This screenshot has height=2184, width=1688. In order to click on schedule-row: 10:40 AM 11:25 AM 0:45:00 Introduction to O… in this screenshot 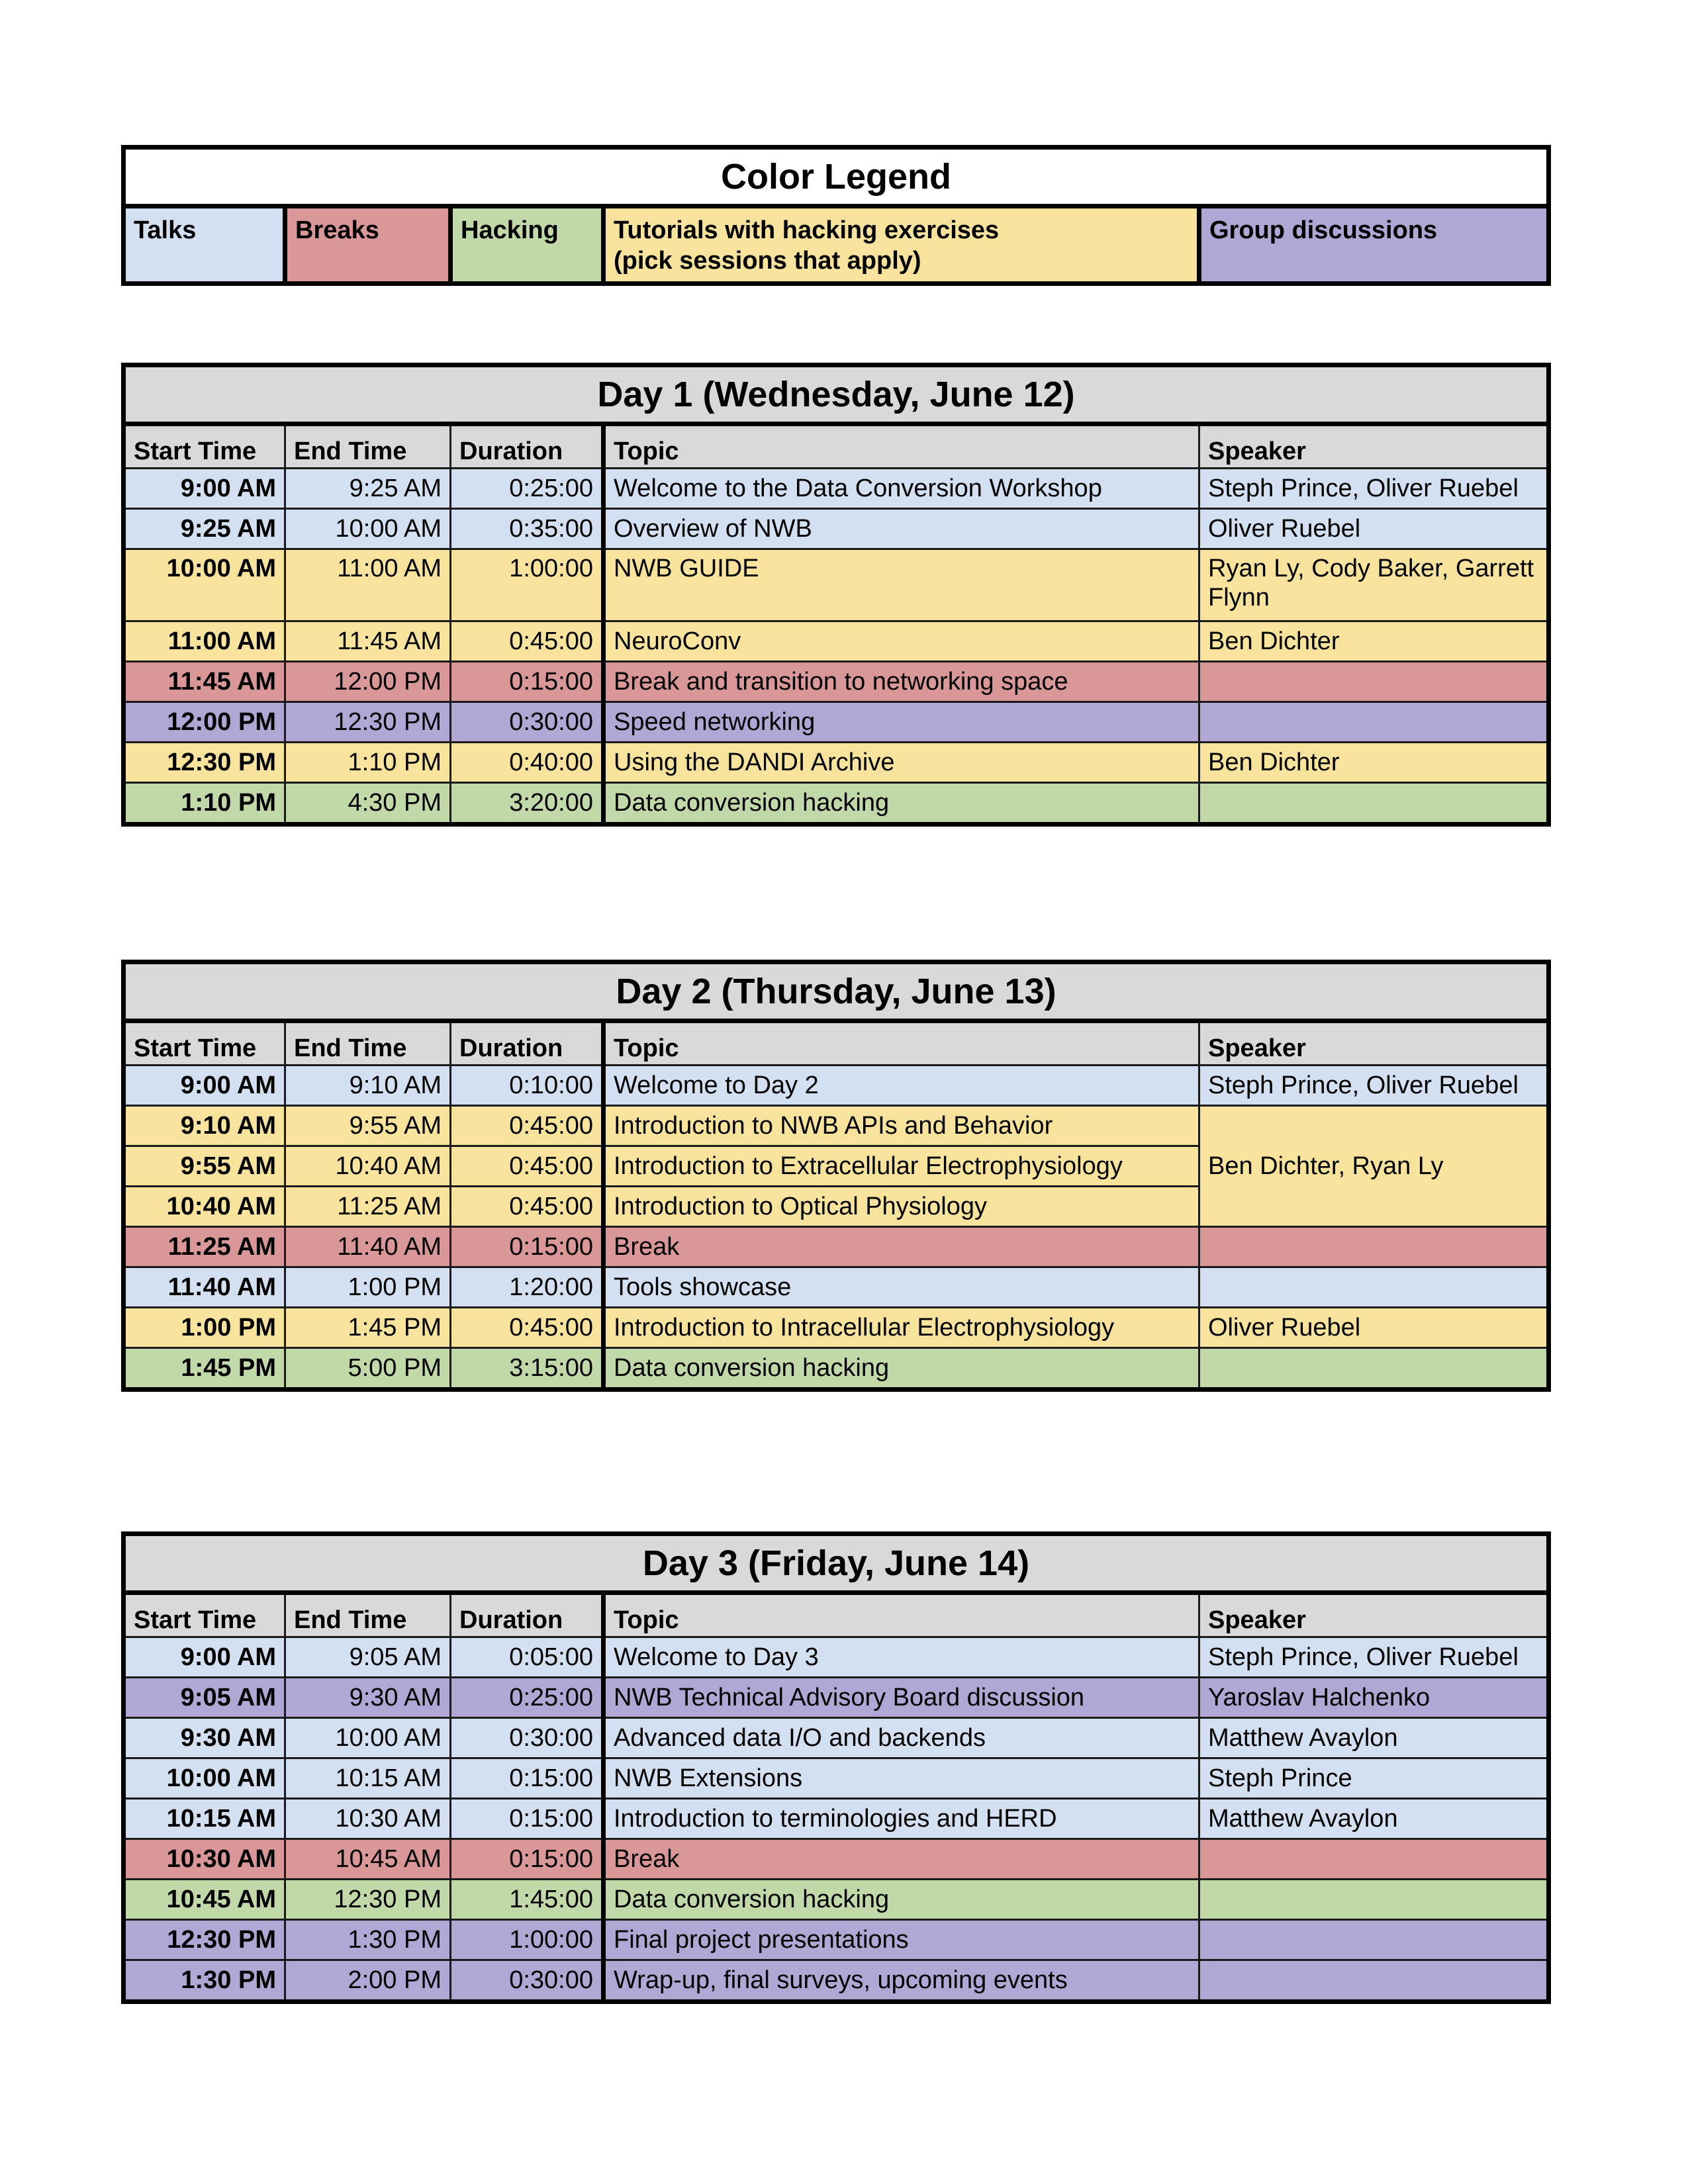, I will do `click(835, 1206)`.